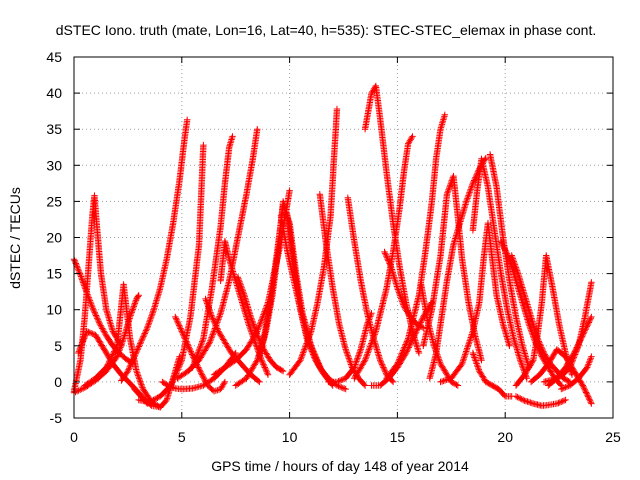 Image resolution: width=640 pixels, height=480 pixels. I want to click on series-1-markers, so click(97, 293).